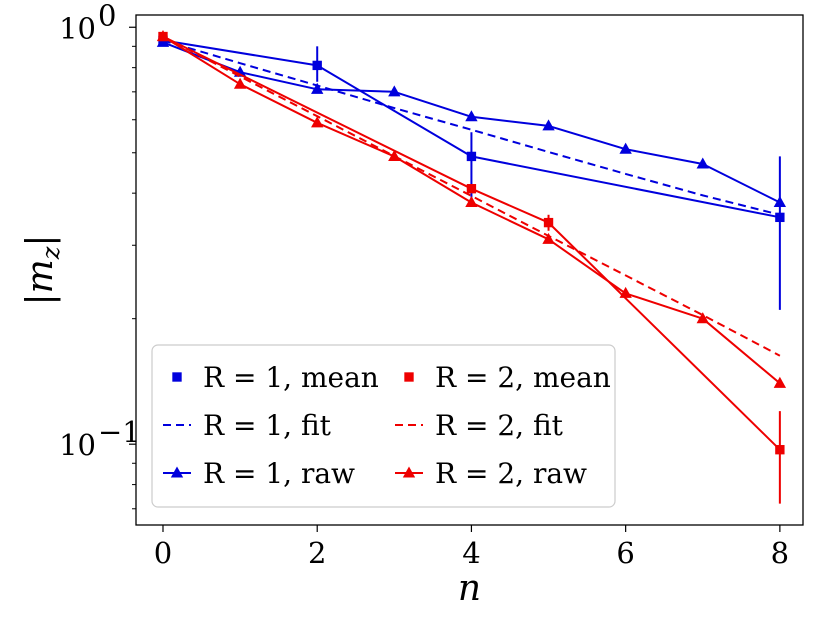  Describe the element at coordinates (317, 553) in the screenshot. I see `x-tick-label: 2` at that location.